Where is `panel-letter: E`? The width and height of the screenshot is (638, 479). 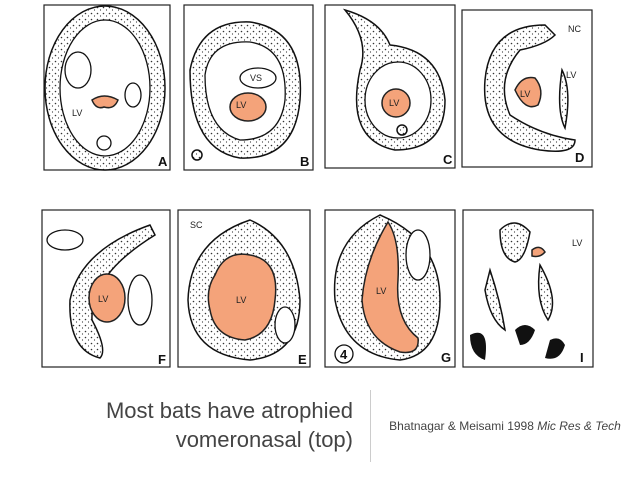
panel-letter: E is located at coordinates (302, 359).